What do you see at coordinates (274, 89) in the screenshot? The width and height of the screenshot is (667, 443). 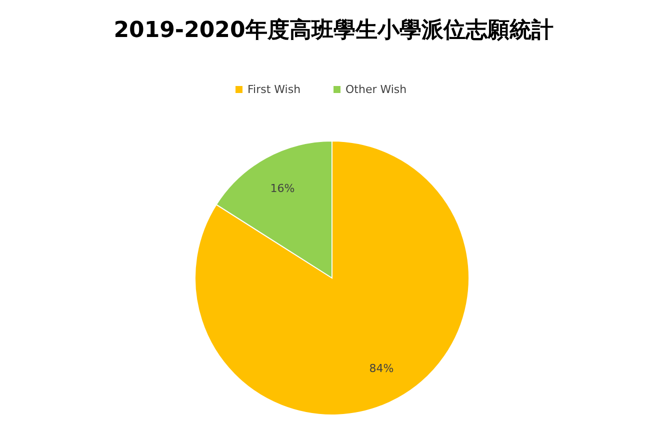 I see `legend-label: First Wish` at bounding box center [274, 89].